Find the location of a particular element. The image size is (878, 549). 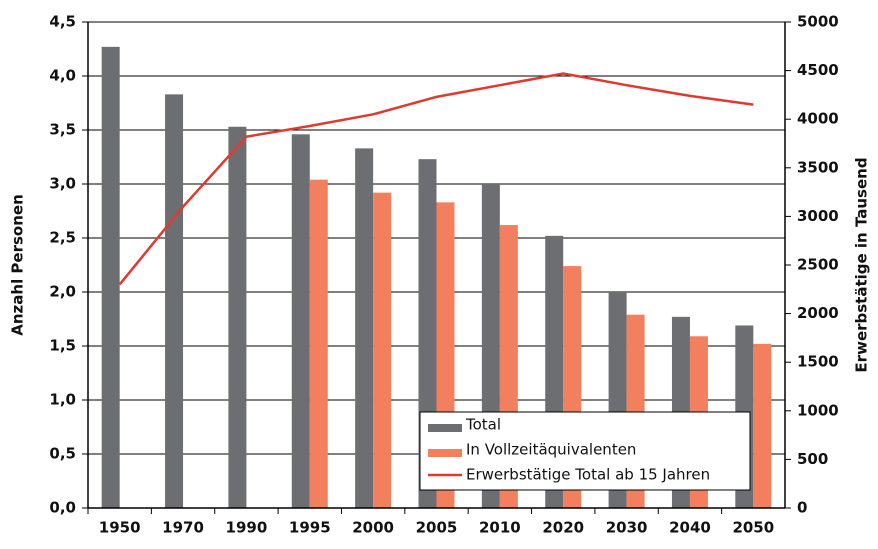

x-tick-label: 1950 is located at coordinates (120, 528).